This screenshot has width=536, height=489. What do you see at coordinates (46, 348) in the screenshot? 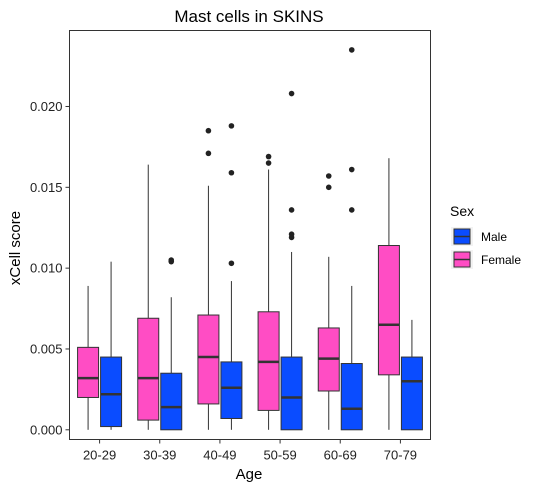
I see `y-tick-label: 0.005` at bounding box center [46, 348].